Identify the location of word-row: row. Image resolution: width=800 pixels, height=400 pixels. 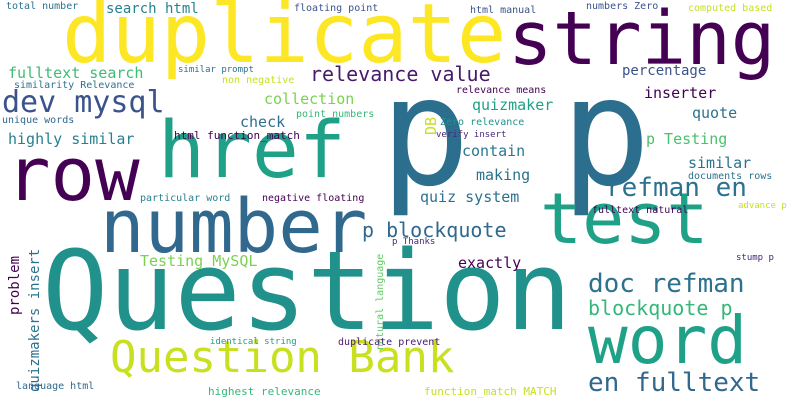
(73, 175).